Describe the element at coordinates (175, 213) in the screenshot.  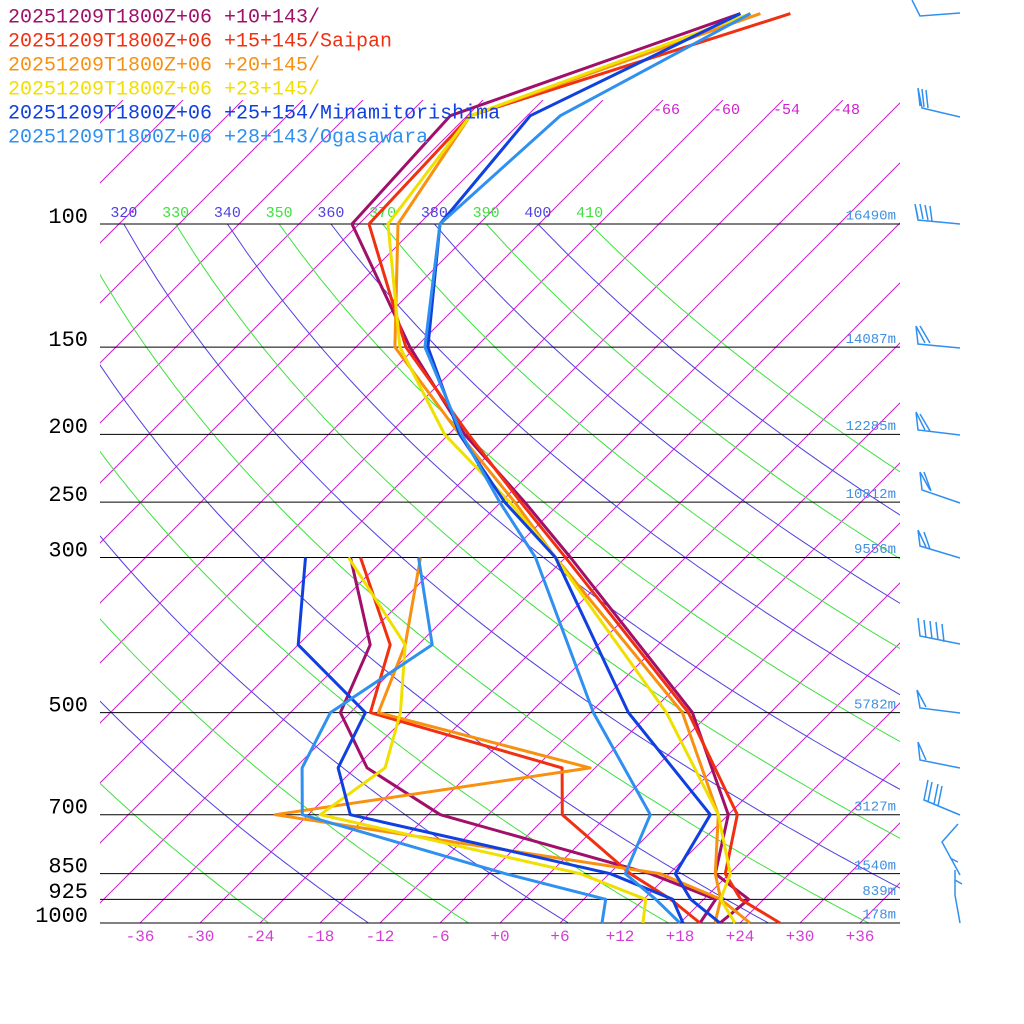
I see `adiabat-label: 330` at that location.